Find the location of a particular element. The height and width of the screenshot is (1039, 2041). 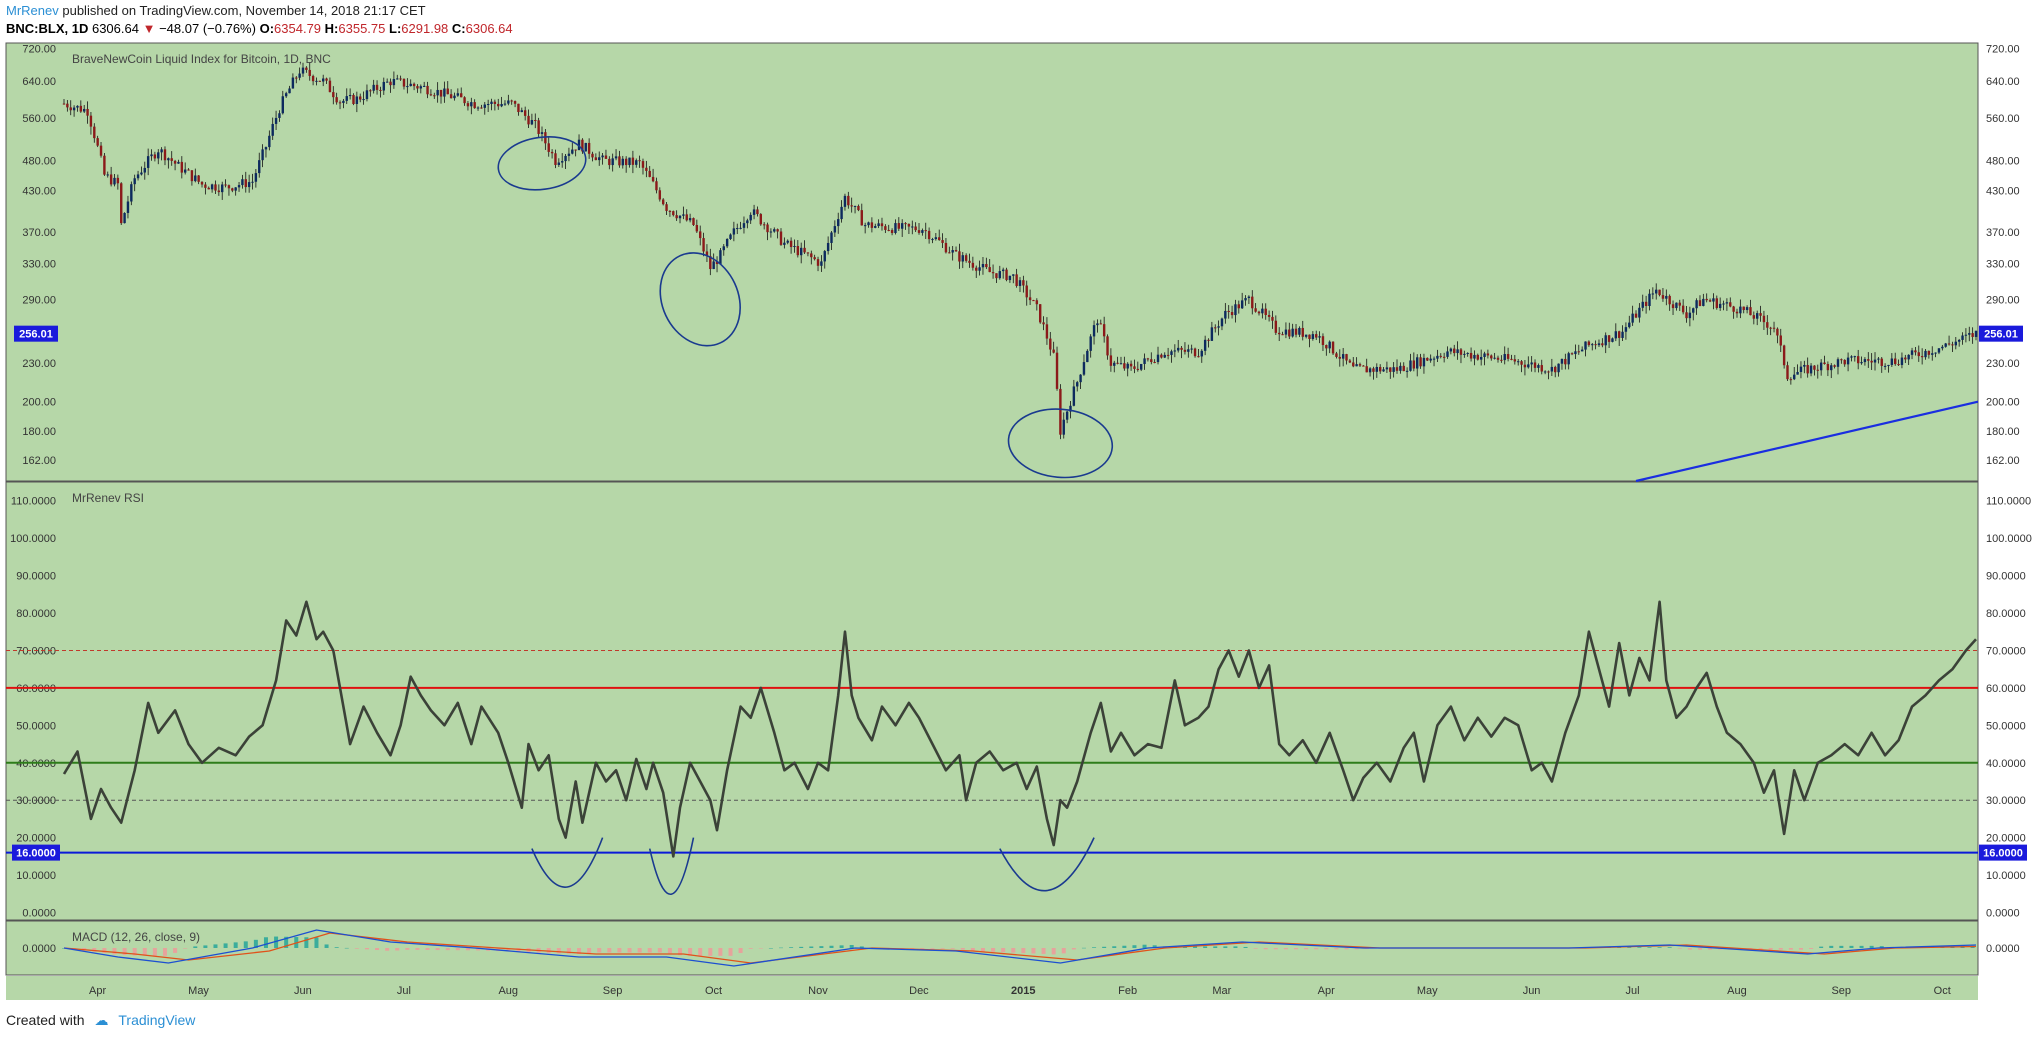

macd-pane-title: MACD (12, 26, close, 9) is located at coordinates (136, 937).